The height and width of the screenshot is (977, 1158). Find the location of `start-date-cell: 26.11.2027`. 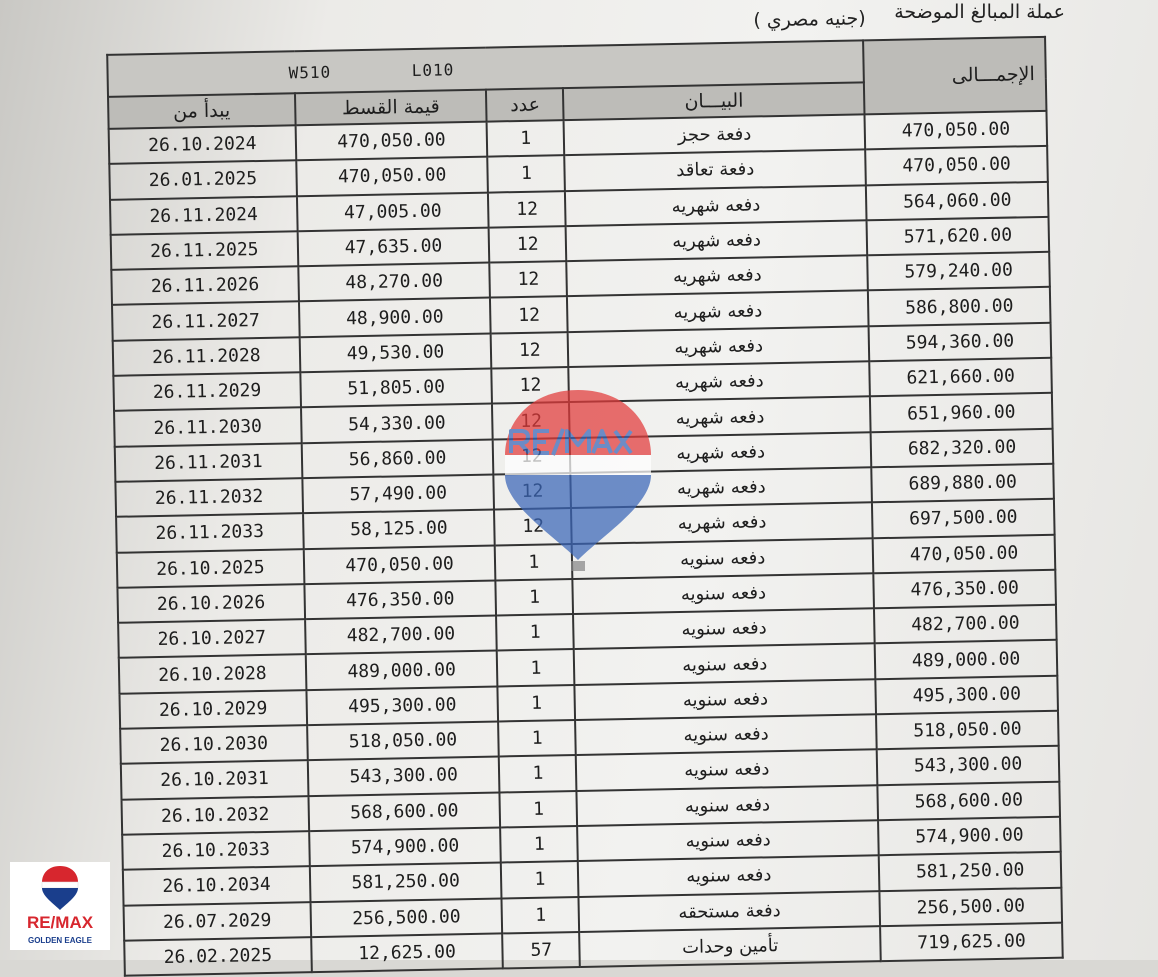

start-date-cell: 26.11.2027 is located at coordinates (206, 321).